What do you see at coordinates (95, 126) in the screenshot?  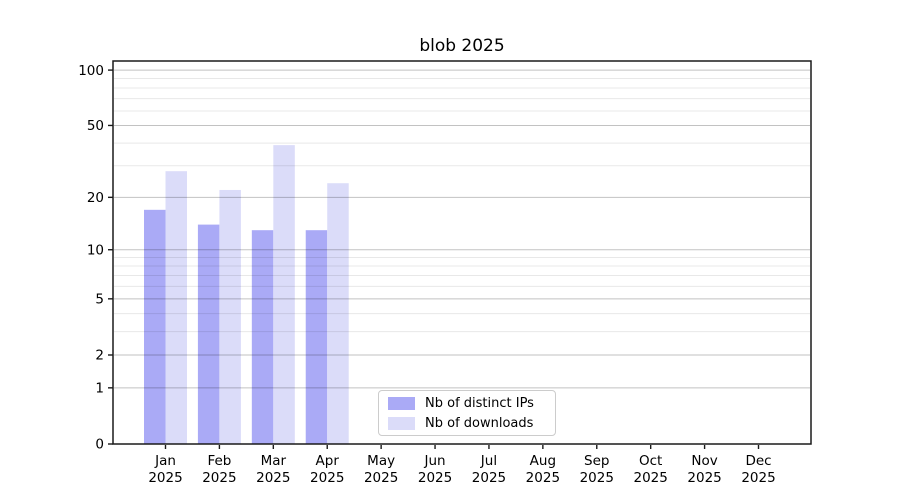 I see `y-tick-label: 50` at bounding box center [95, 126].